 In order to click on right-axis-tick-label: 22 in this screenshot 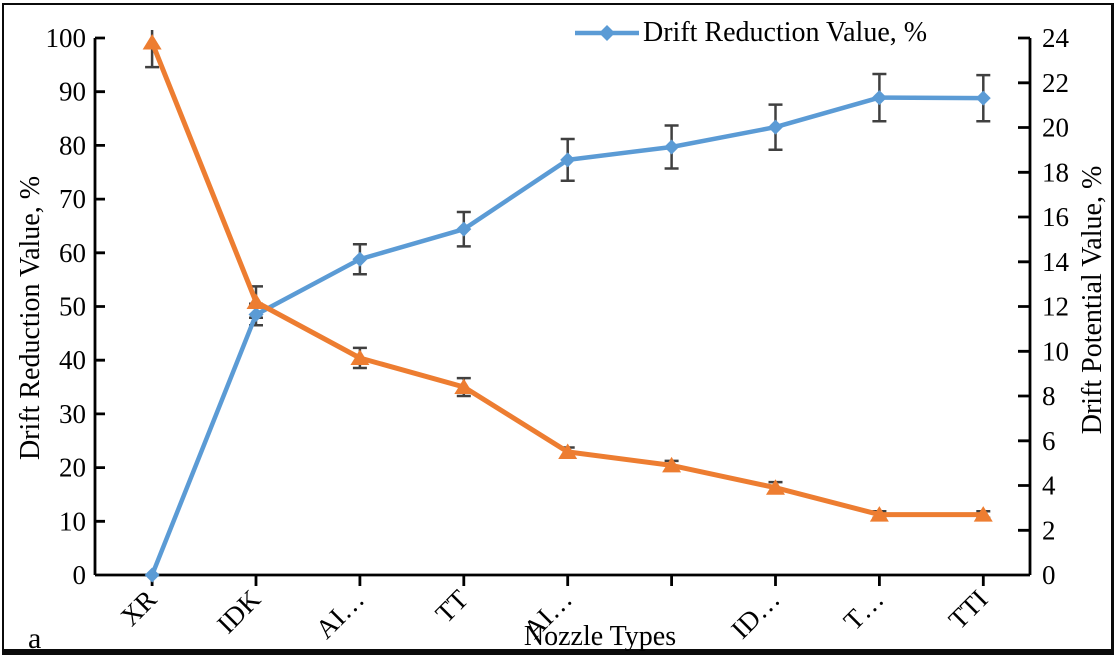, I will do `click(1055, 83)`.